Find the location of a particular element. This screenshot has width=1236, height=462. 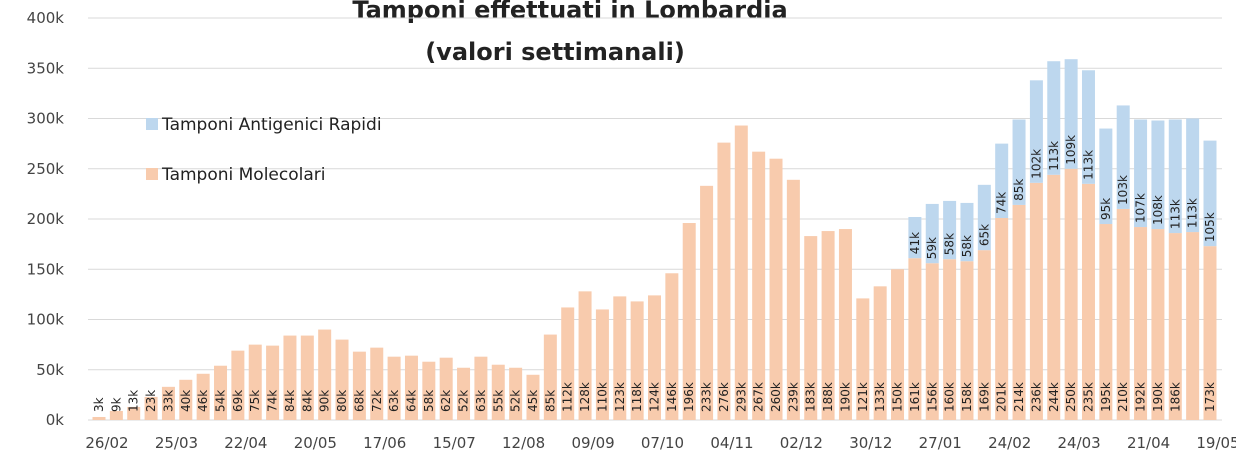

y-tick-label: 350k is located at coordinates (46, 68).